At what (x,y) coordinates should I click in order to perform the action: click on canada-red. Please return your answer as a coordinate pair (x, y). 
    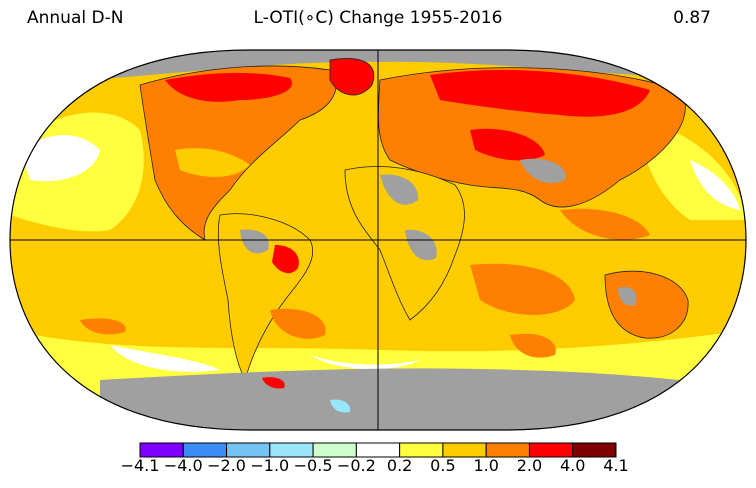
    Looking at the image, I should click on (228, 87).